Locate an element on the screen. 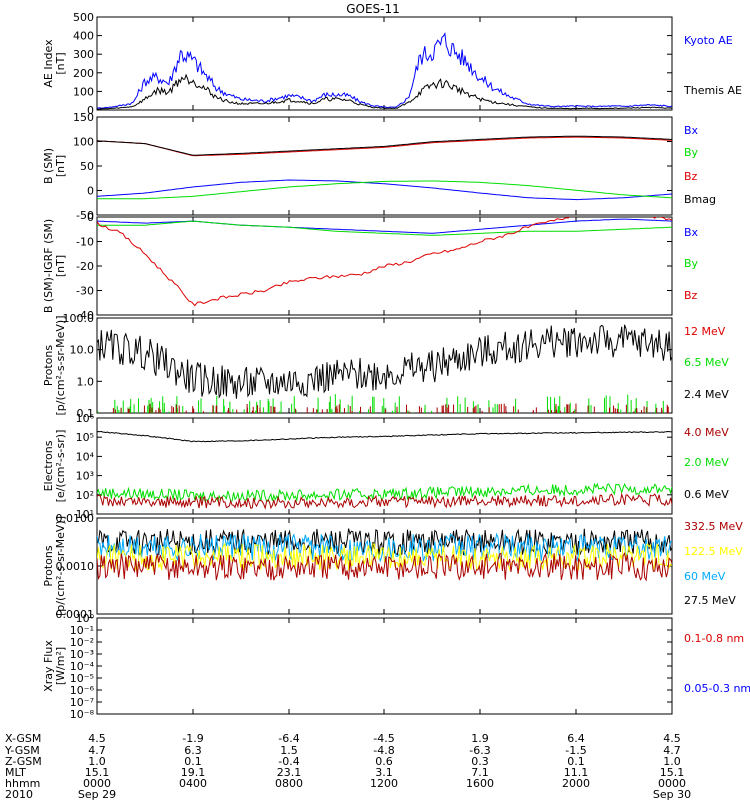  ytick-label: 10⁰ is located at coordinates (85, 618).